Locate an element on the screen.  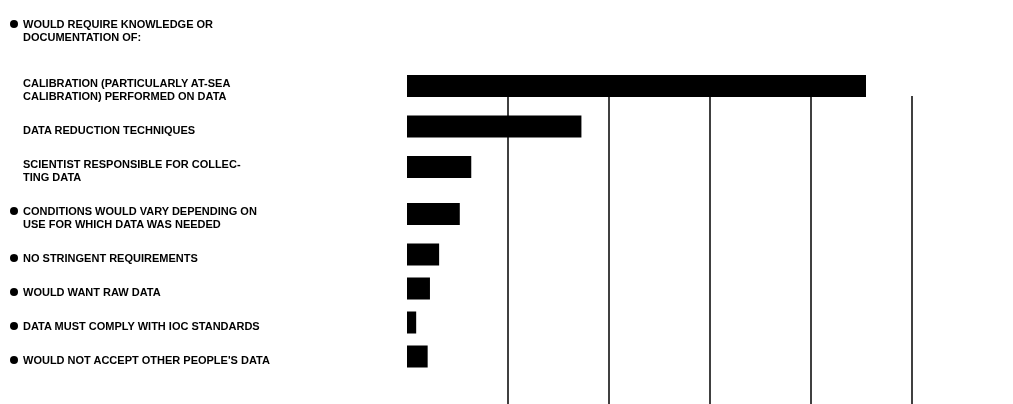
y-tick-label: NO STRINGENT REQUIREMENTS is located at coordinates (110, 258).